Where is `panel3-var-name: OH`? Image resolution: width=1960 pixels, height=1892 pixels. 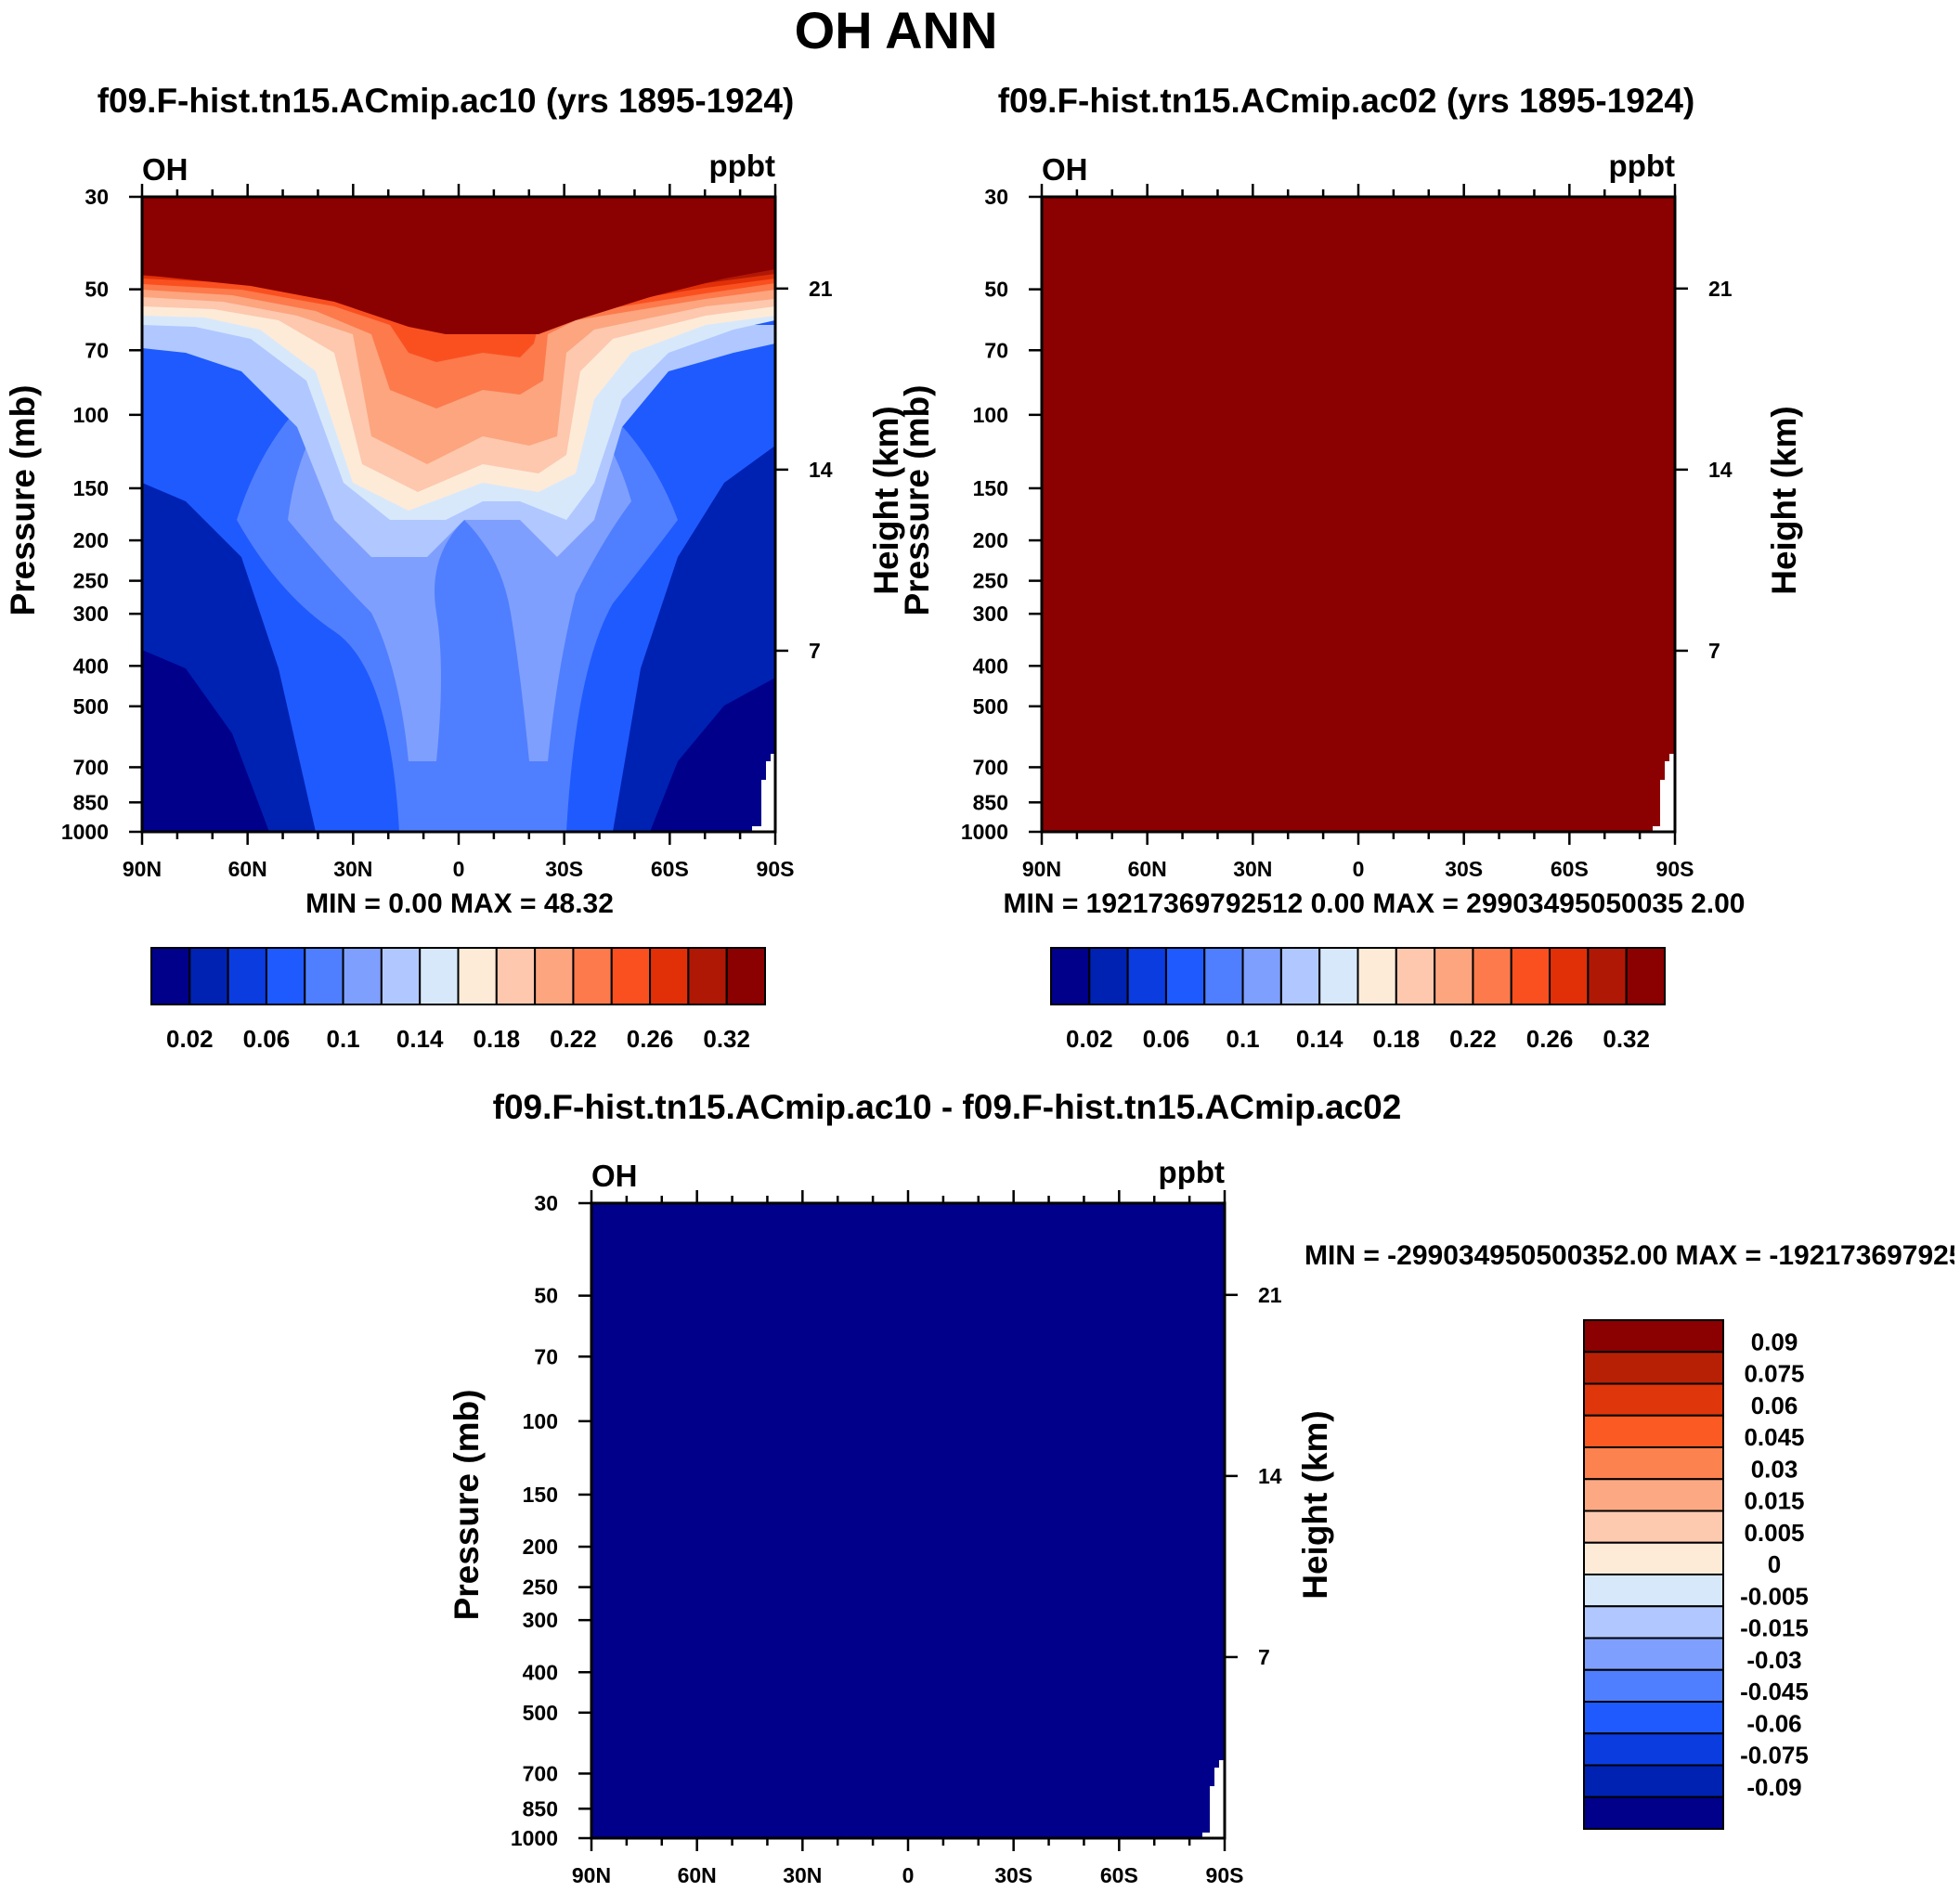
panel3-var-name: OH is located at coordinates (614, 1176).